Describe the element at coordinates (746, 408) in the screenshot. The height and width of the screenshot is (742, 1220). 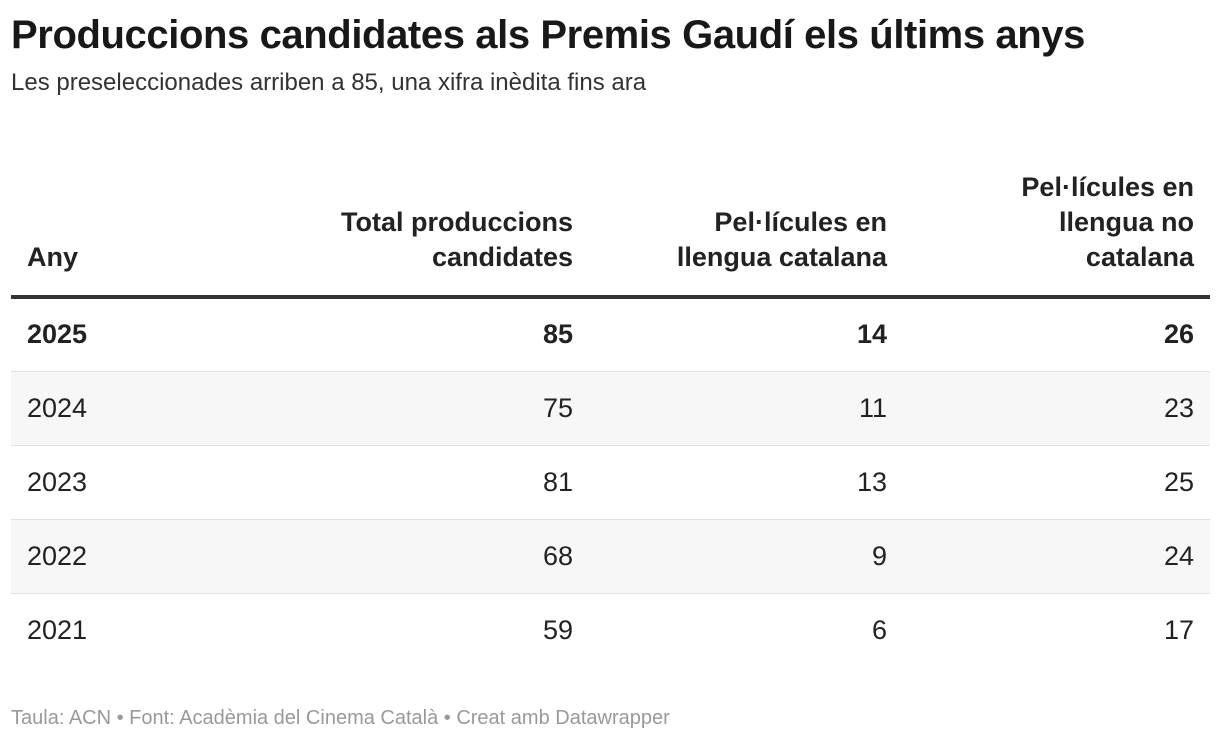
I see `cell-catalan: 11` at that location.